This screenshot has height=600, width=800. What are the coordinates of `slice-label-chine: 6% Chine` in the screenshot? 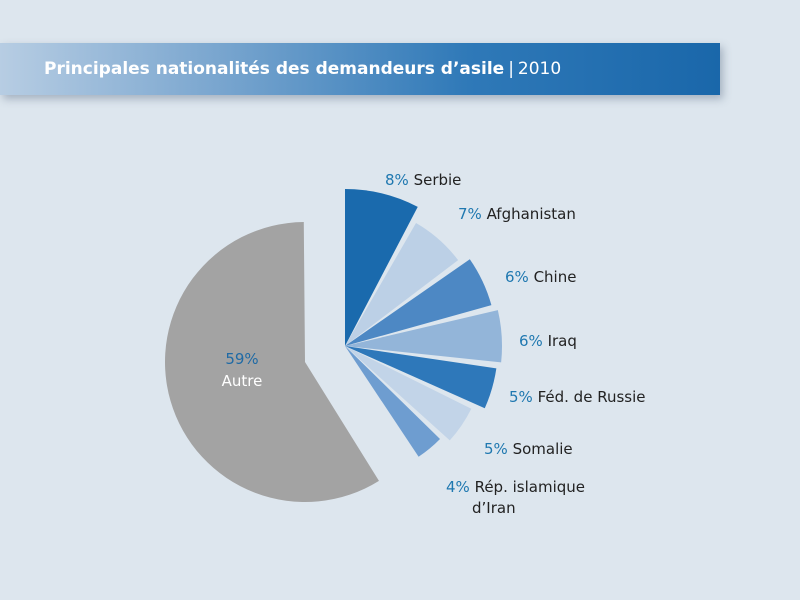 It's located at (540, 277).